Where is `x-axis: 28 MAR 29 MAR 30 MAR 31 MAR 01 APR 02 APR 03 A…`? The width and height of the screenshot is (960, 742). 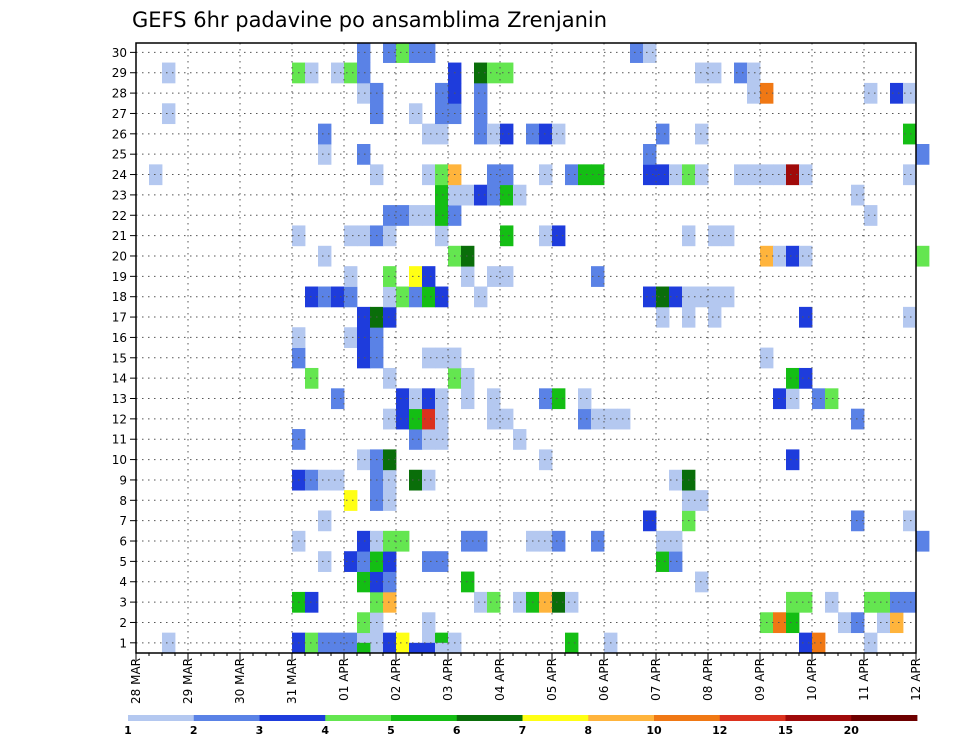
x-axis: 28 MAR 29 MAR 30 MAR 31 MAR 01 APR 02 APR 03 A… is located at coordinates (526, 678).